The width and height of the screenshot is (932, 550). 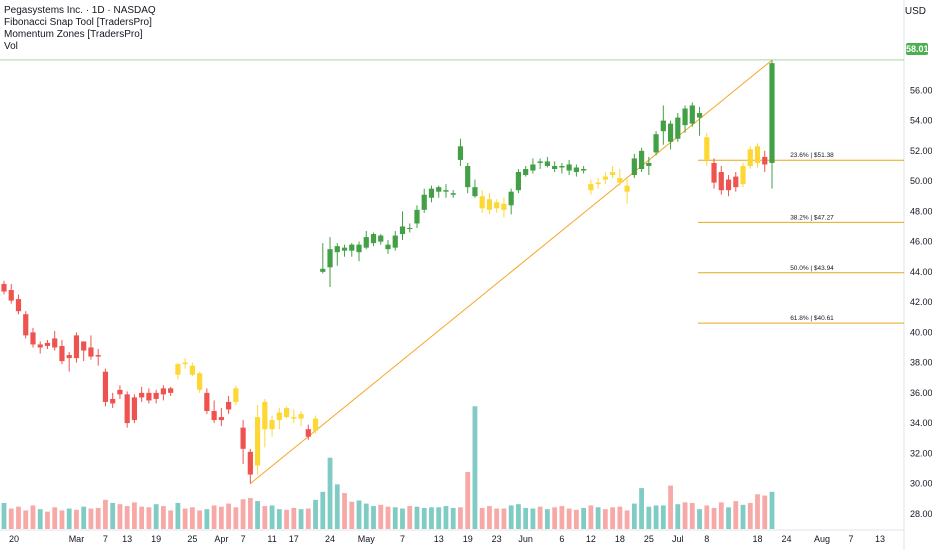 I want to click on time-tick-label: 7, so click(x=243, y=539).